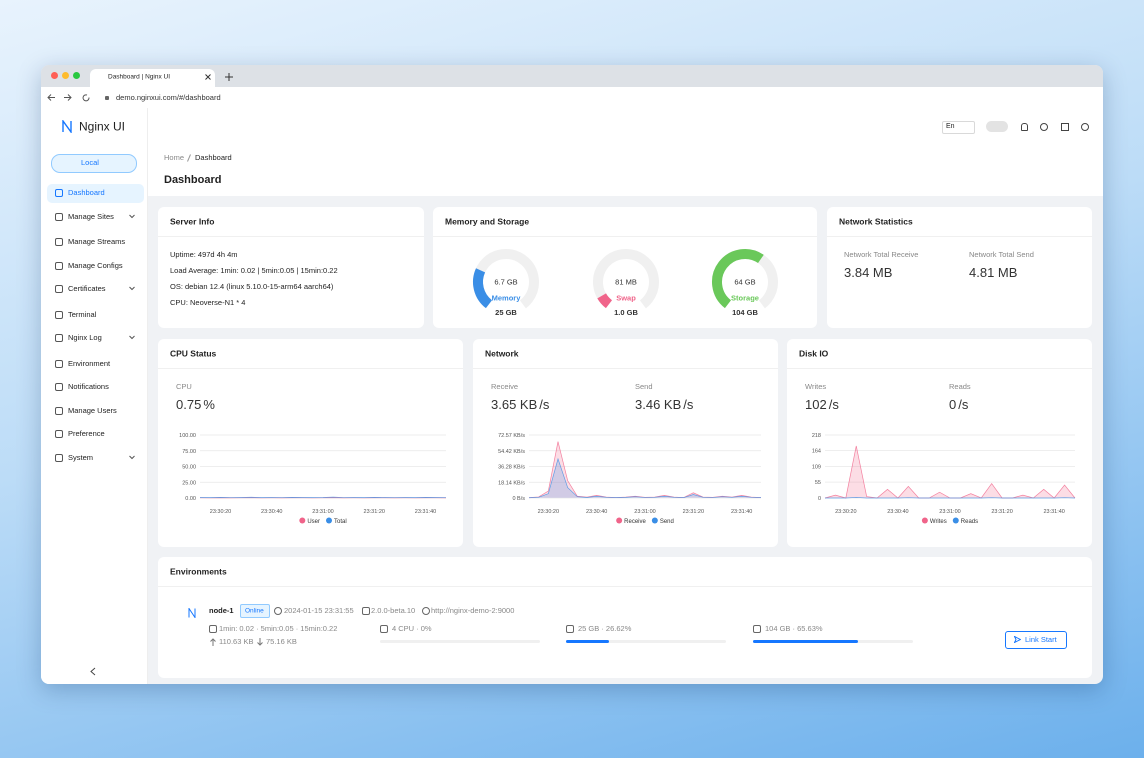 This screenshot has width=1144, height=758. What do you see at coordinates (89, 363) in the screenshot?
I see `menu-item: Environment` at bounding box center [89, 363].